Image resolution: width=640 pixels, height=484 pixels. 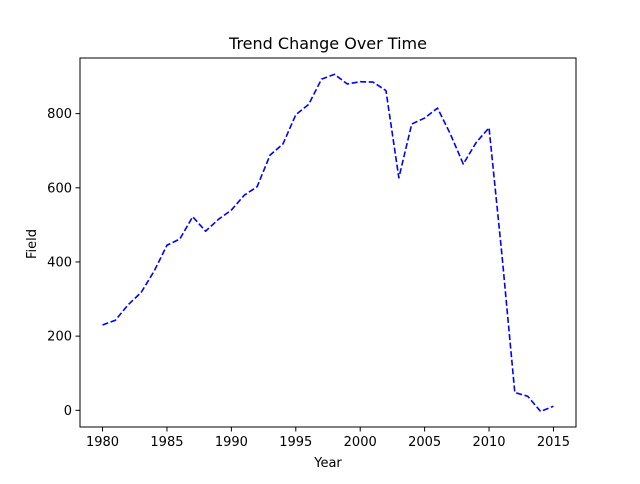 I want to click on y-tick-label: 600, so click(x=59, y=188).